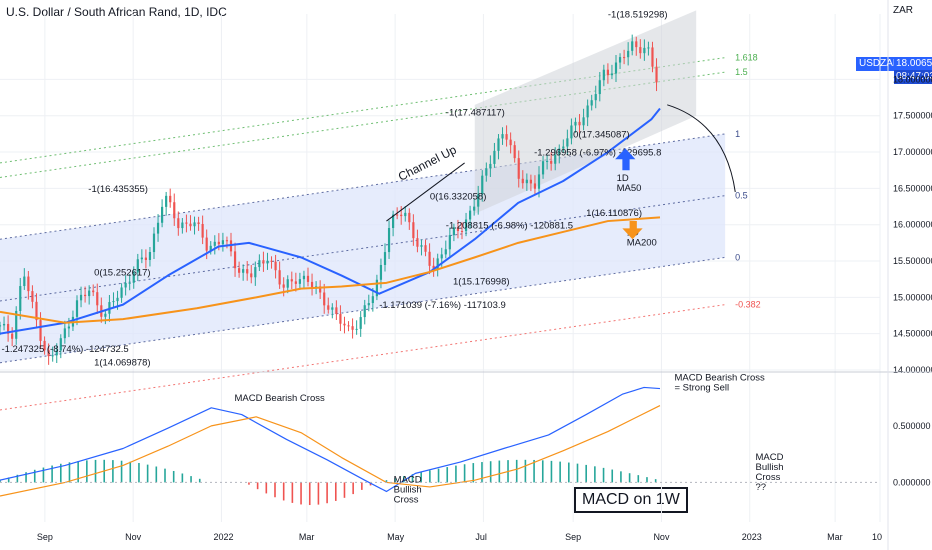 This screenshot has height=550, width=932. I want to click on price-annotation: 1(14.069878), so click(122, 363).